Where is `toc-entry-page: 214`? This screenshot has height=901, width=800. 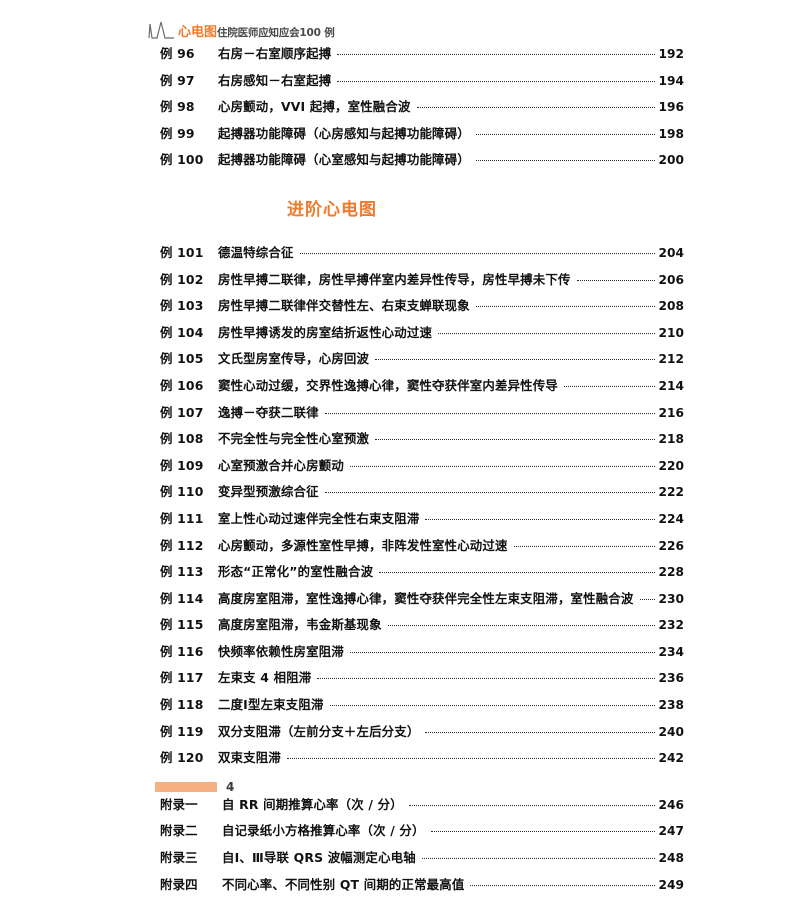 toc-entry-page: 214 is located at coordinates (671, 385).